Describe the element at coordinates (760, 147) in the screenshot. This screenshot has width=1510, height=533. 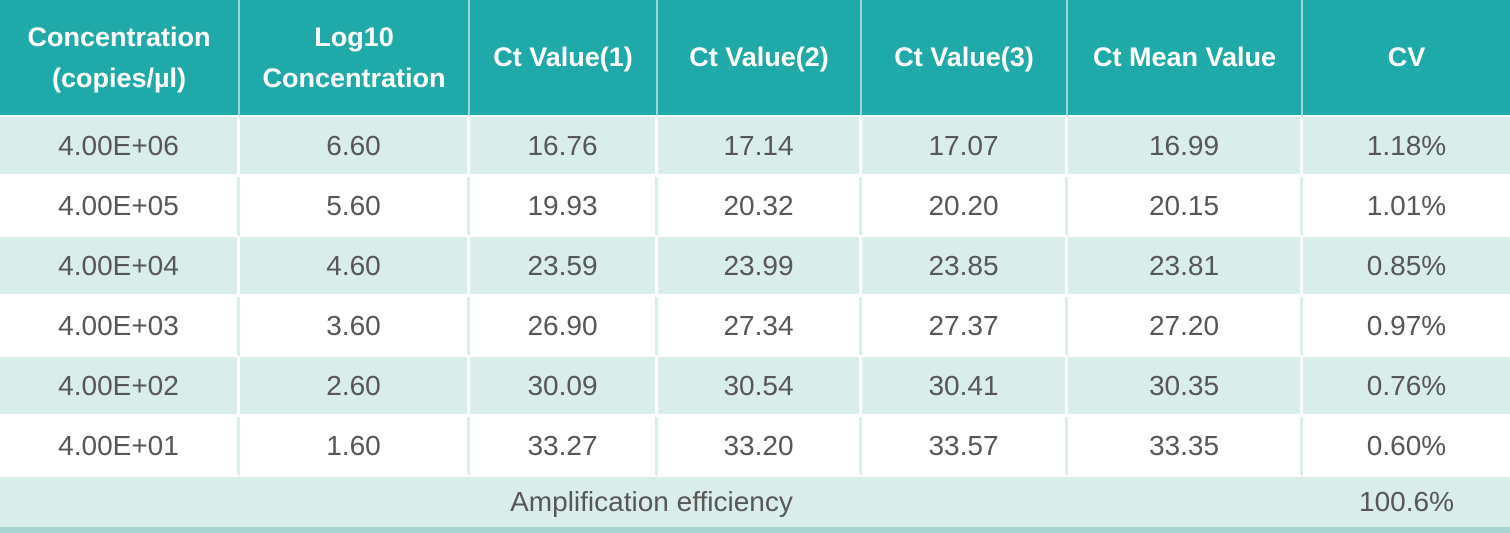
I see `table-cell: 17.14` at that location.